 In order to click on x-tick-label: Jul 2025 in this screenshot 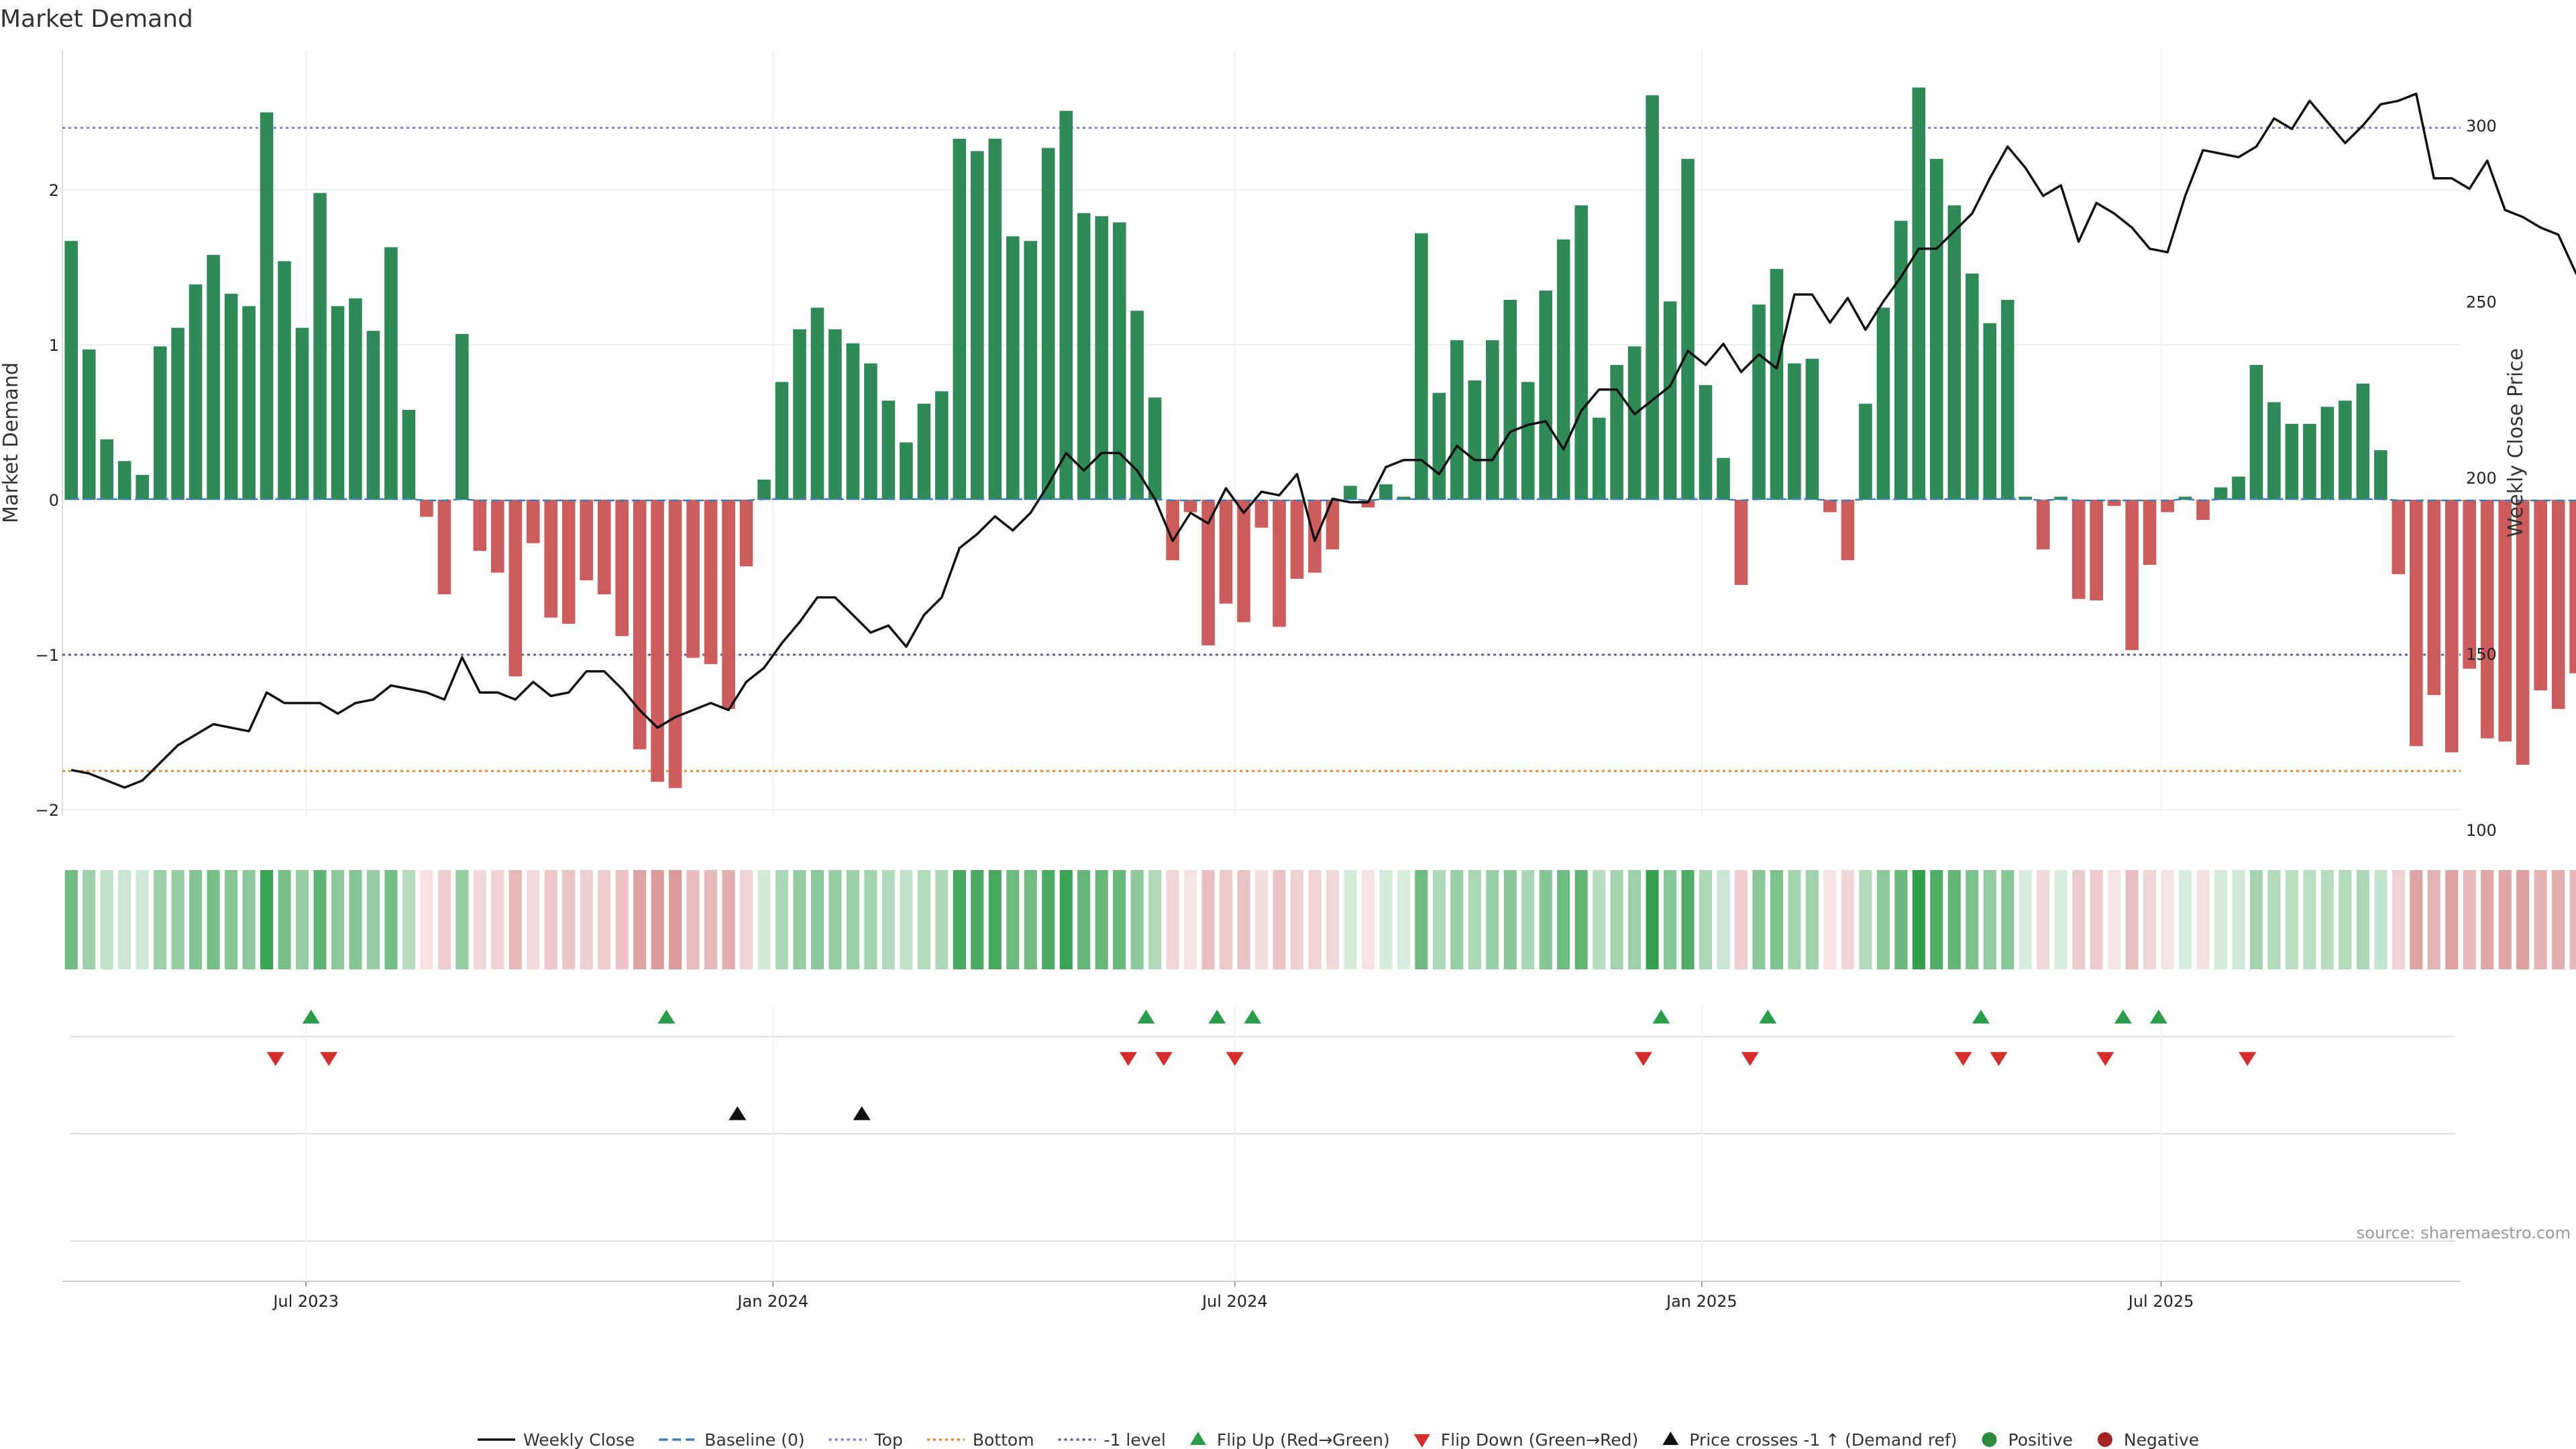, I will do `click(2160, 1301)`.